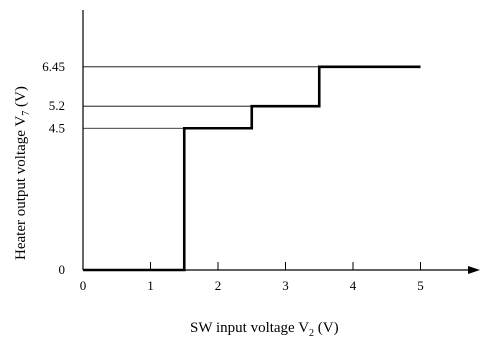 This screenshot has height=337, width=488. I want to click on y-tick-label-6.45: 6.45, so click(53, 66).